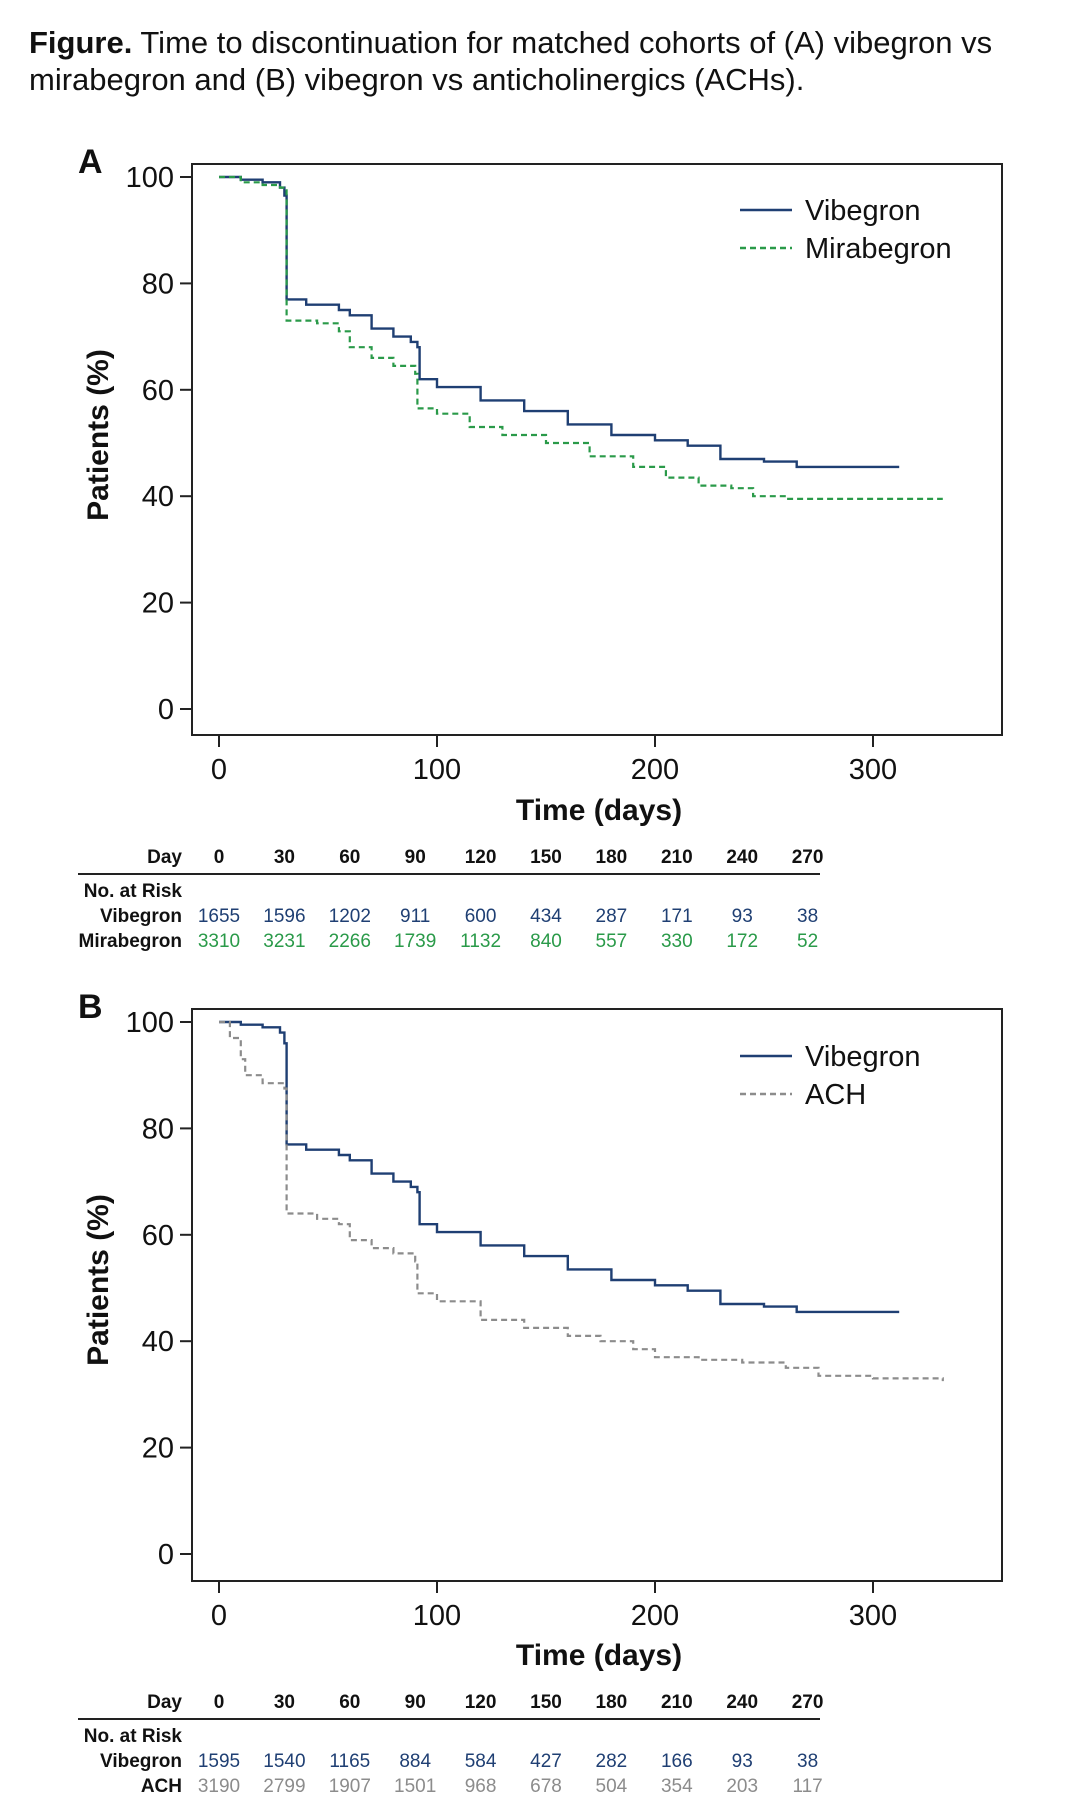 The width and height of the screenshot is (1080, 1811). Describe the element at coordinates (559, 322) in the screenshot. I see `series-line-vibegron` at that location.